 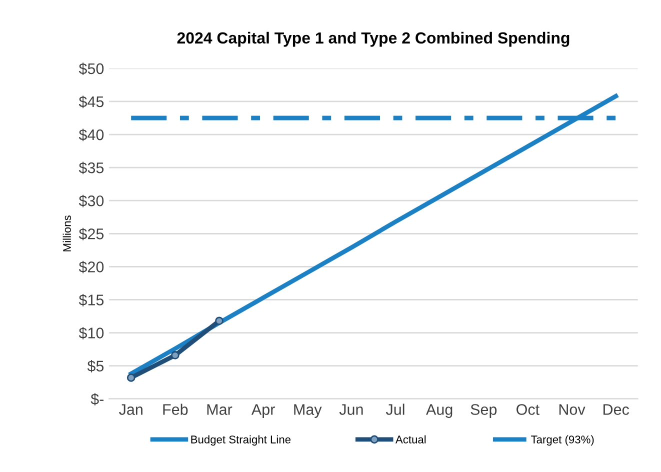 What do you see at coordinates (91, 267) in the screenshot?
I see `y-tick-label: $20` at bounding box center [91, 267].